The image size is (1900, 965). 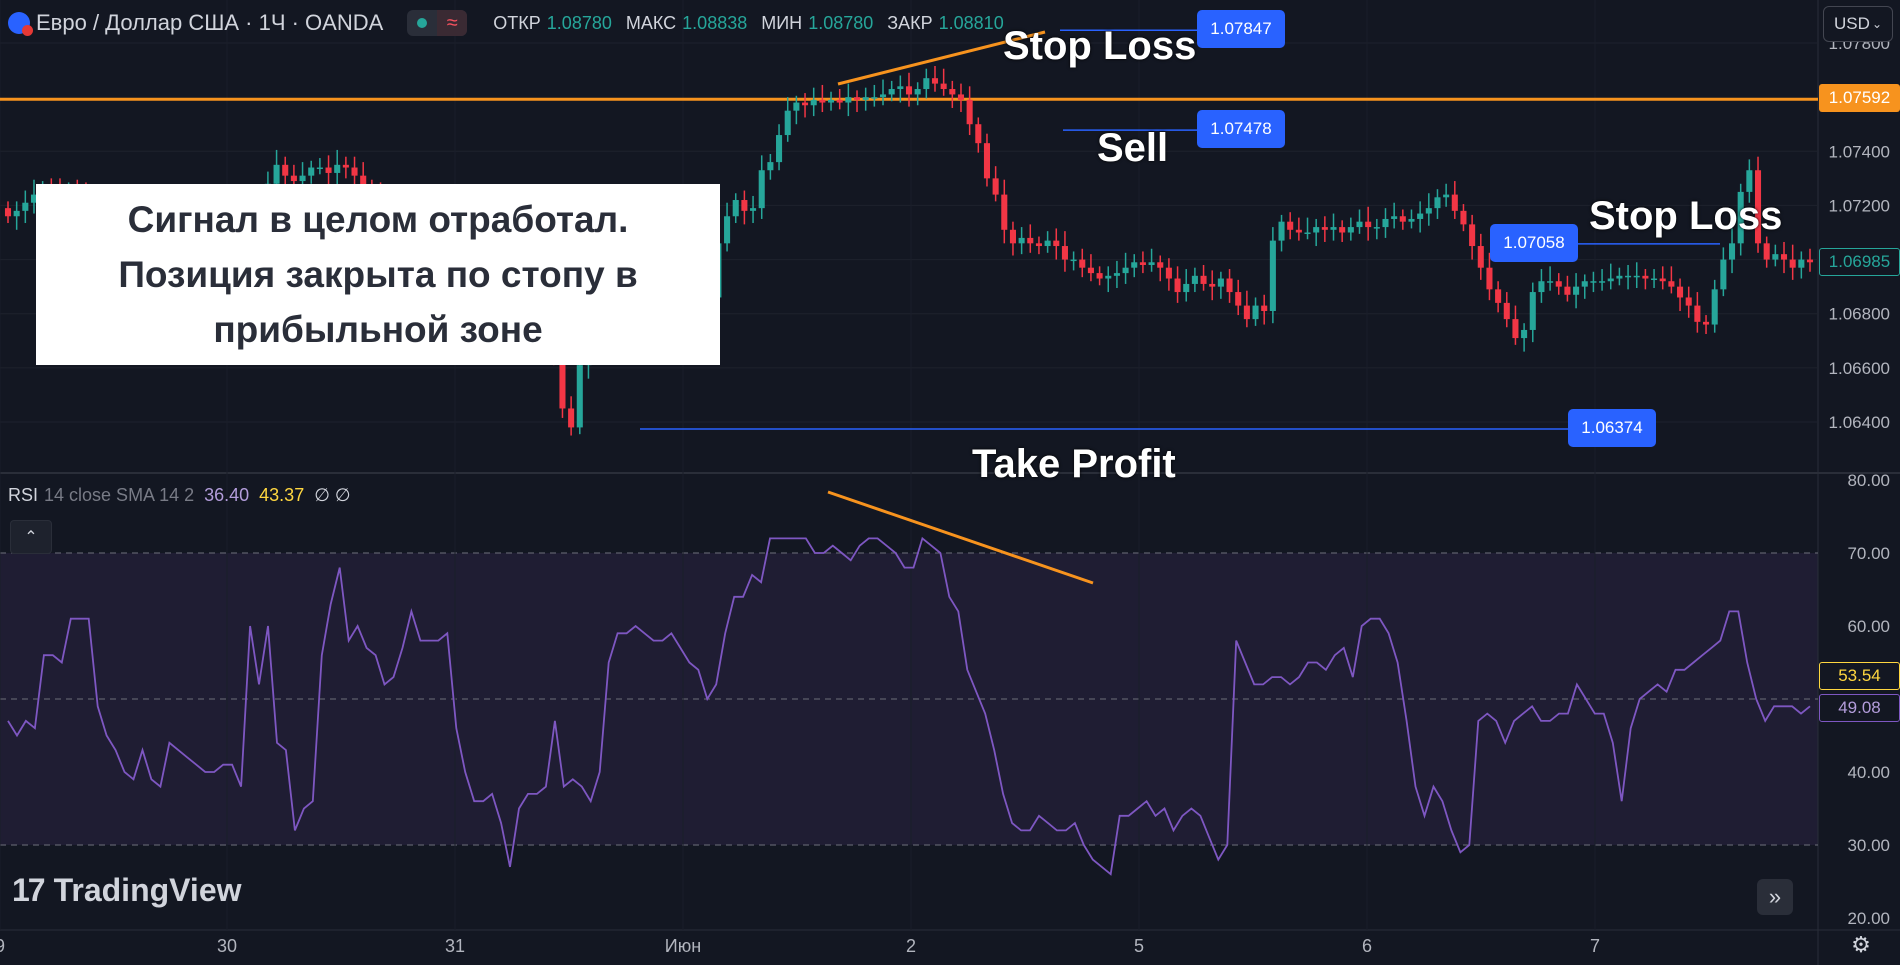 I want to click on scroll-to-realtime-button: », so click(x=1775, y=897).